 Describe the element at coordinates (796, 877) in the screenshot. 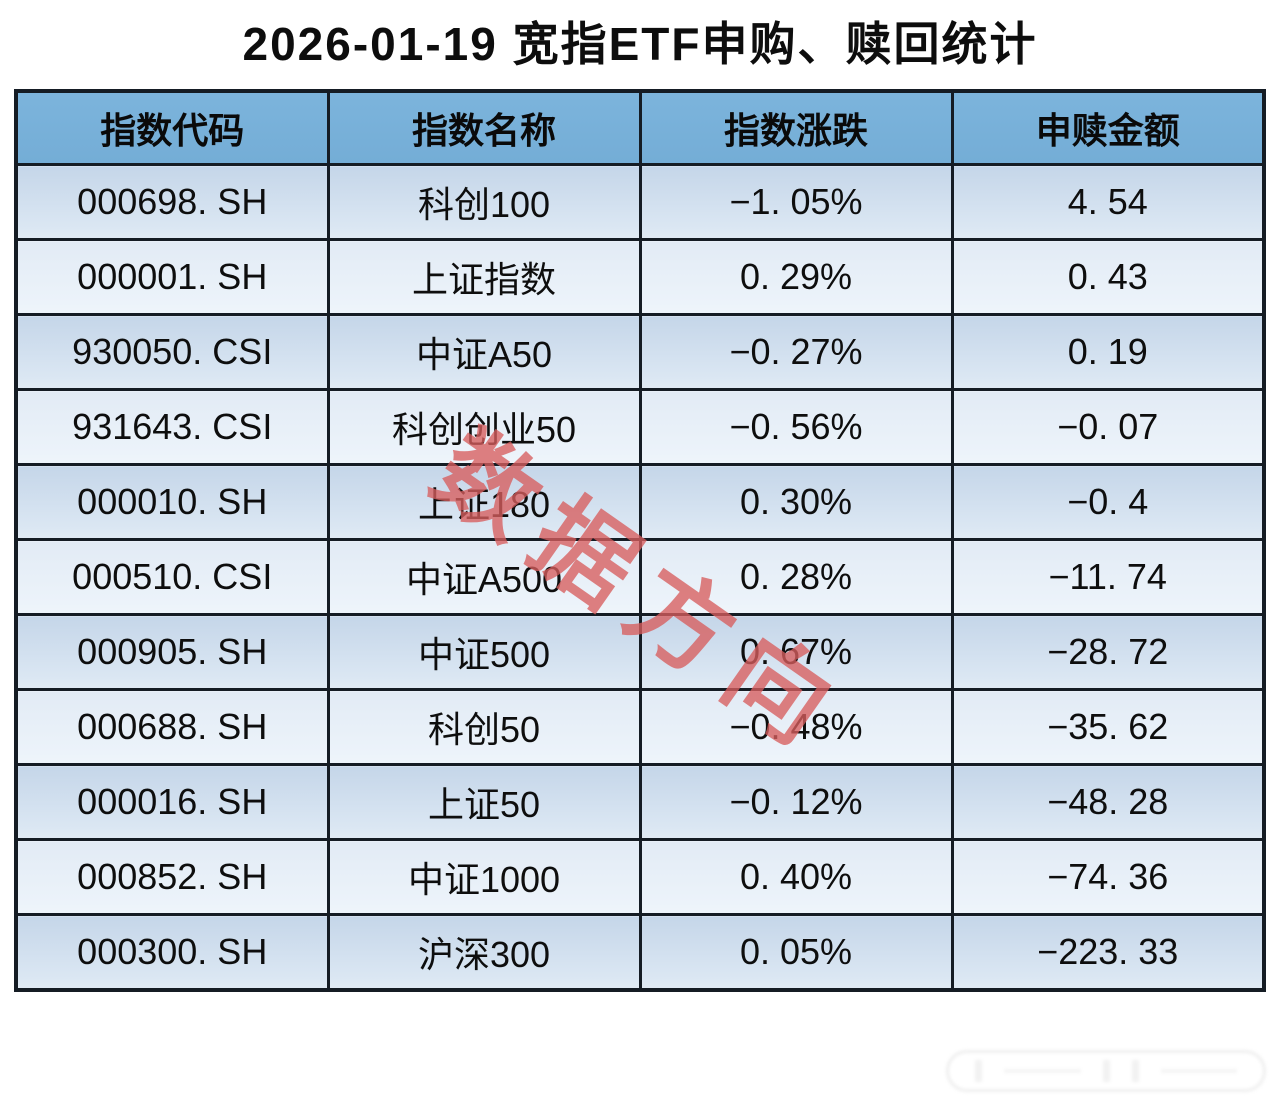

I see `index-change-cell: 0. 40%` at that location.